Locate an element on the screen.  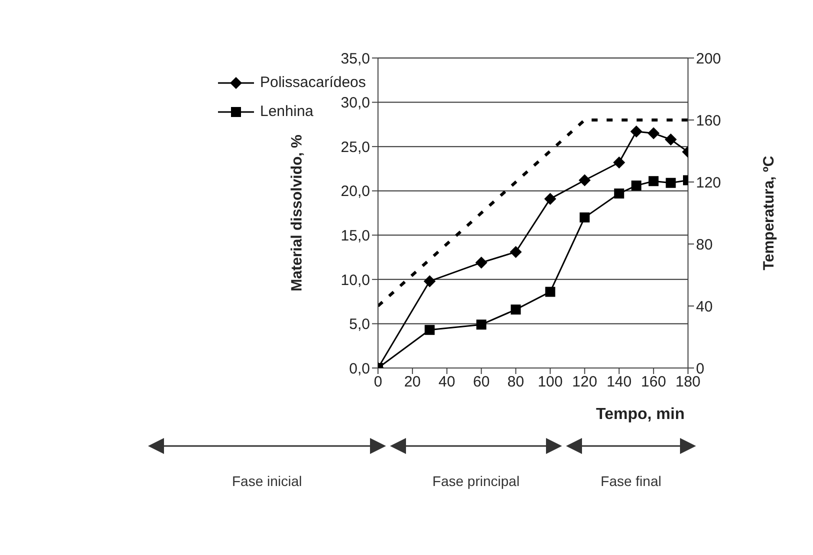
x-tick-label: 140 is located at coordinates (619, 382).